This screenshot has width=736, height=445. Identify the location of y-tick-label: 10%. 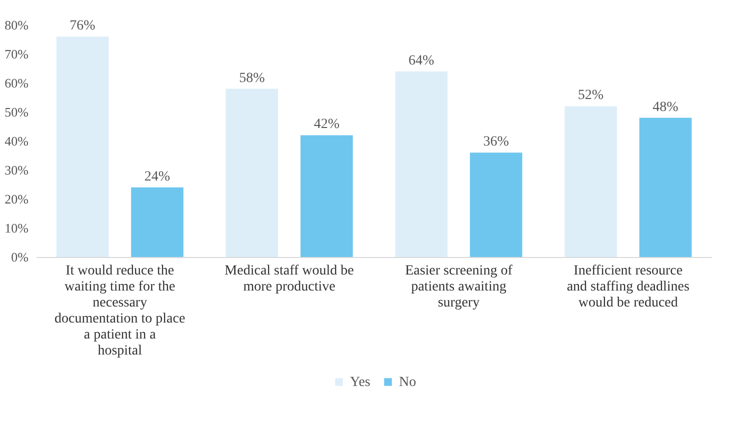
(16, 228).